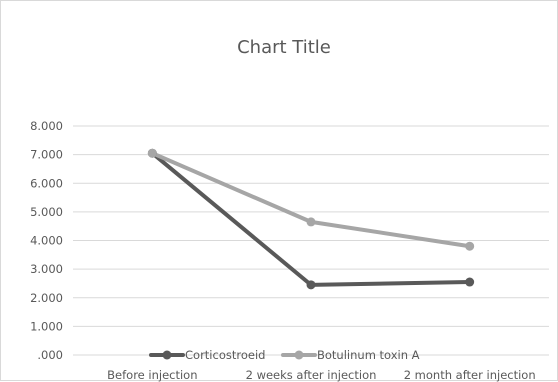  Describe the element at coordinates (46, 155) in the screenshot. I see `y-tick-label: 7.000` at that location.